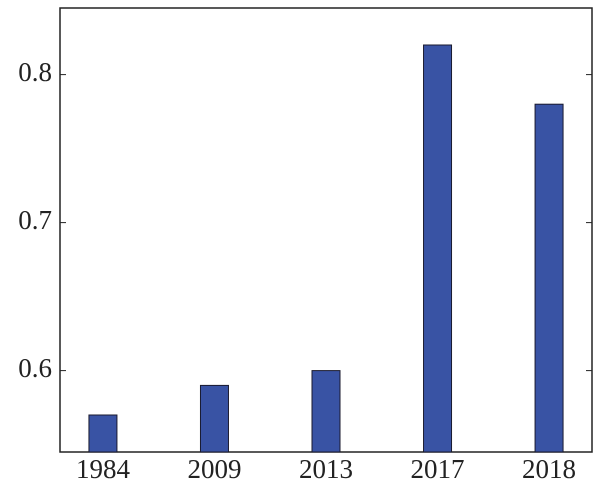 The height and width of the screenshot is (497, 600). What do you see at coordinates (438, 469) in the screenshot?
I see `x-tick-label: 2017` at bounding box center [438, 469].